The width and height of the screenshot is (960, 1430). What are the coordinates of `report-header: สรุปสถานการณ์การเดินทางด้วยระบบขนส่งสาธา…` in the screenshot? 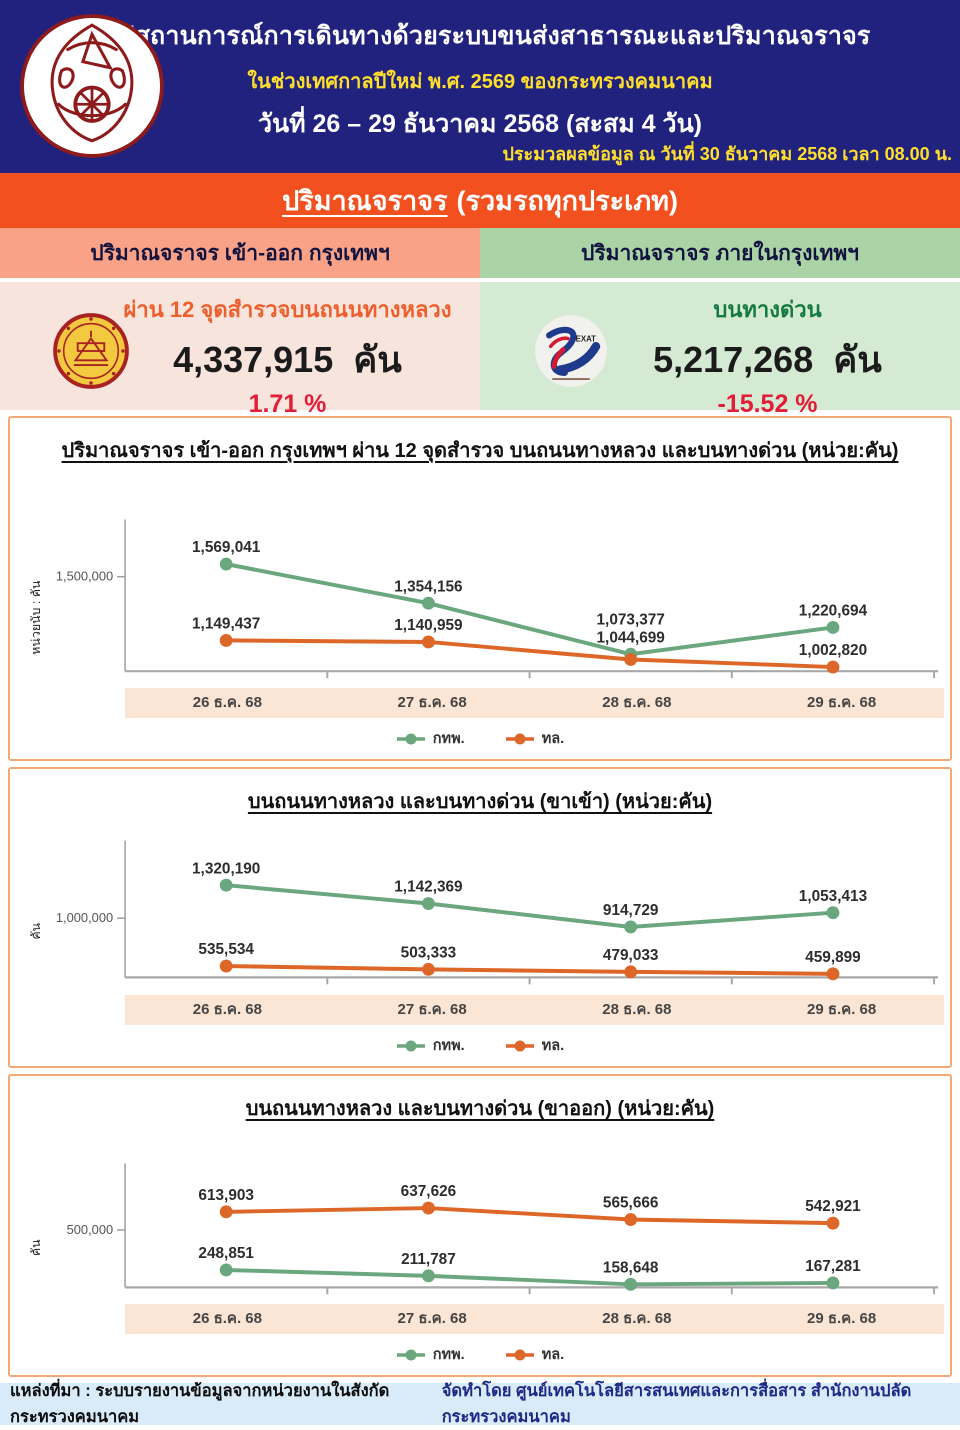 It's located at (480, 86).